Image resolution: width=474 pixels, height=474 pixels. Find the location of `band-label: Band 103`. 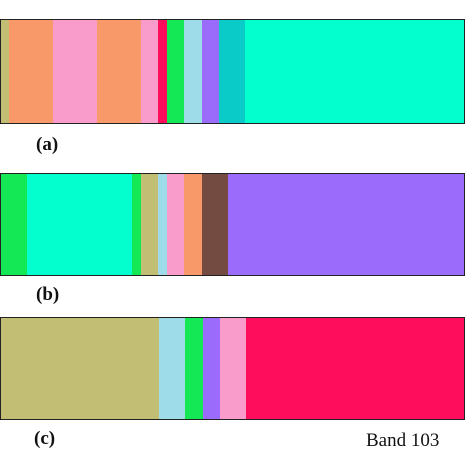

band-label: Band 103 is located at coordinates (403, 440).